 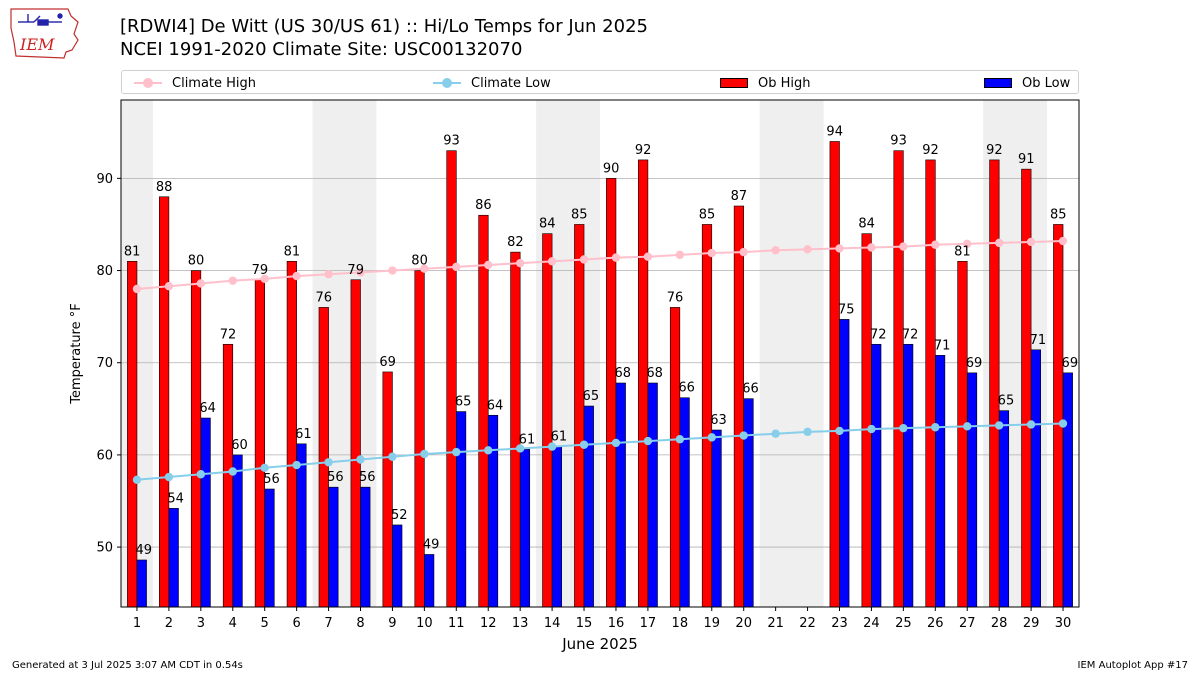 What do you see at coordinates (104, 363) in the screenshot?
I see `y-tick-label-70: 70` at bounding box center [104, 363].